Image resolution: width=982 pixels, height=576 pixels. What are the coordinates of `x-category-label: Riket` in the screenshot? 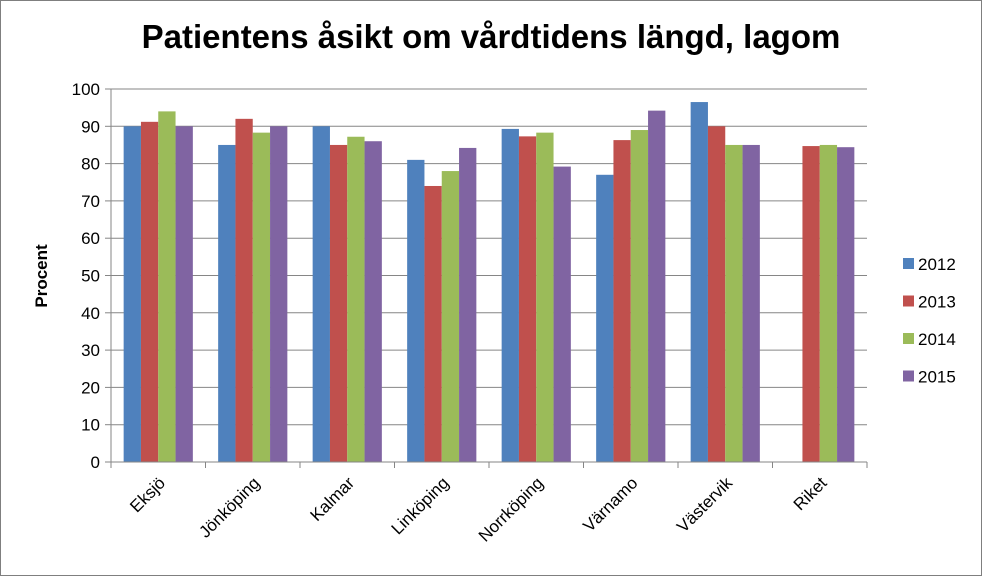 It's located at (810, 493).